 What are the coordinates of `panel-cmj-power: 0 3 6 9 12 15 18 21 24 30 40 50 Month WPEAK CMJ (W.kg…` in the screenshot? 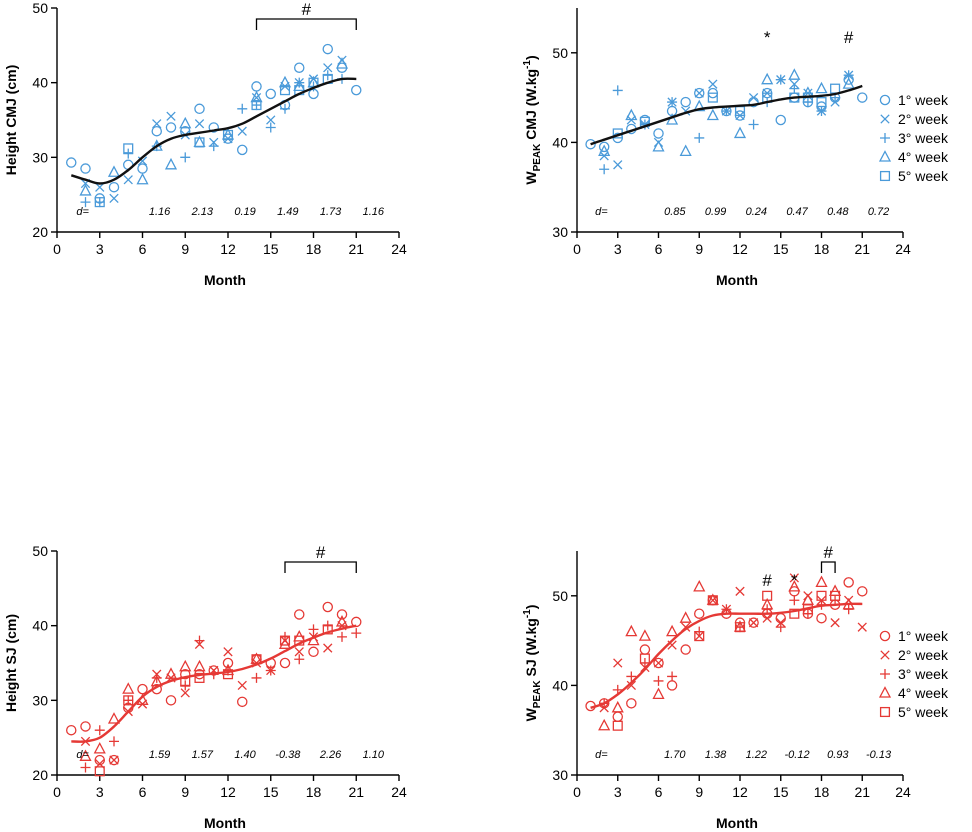 It's located at (735, 148).